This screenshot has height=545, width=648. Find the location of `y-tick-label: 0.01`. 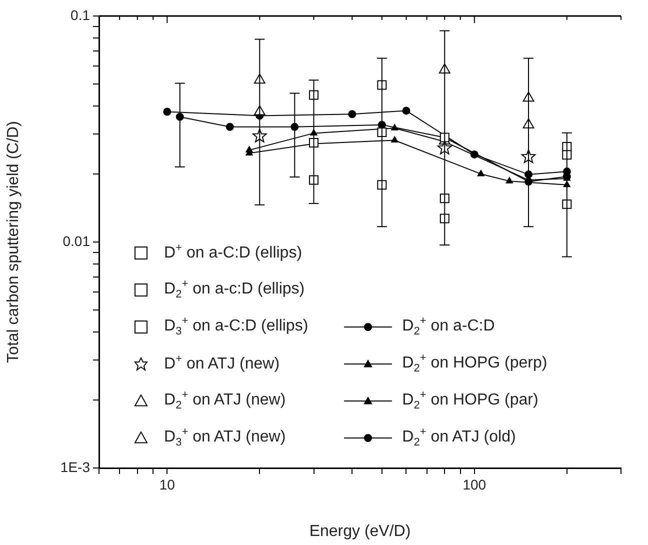

y-tick-label: 0.01 is located at coordinates (76, 240).